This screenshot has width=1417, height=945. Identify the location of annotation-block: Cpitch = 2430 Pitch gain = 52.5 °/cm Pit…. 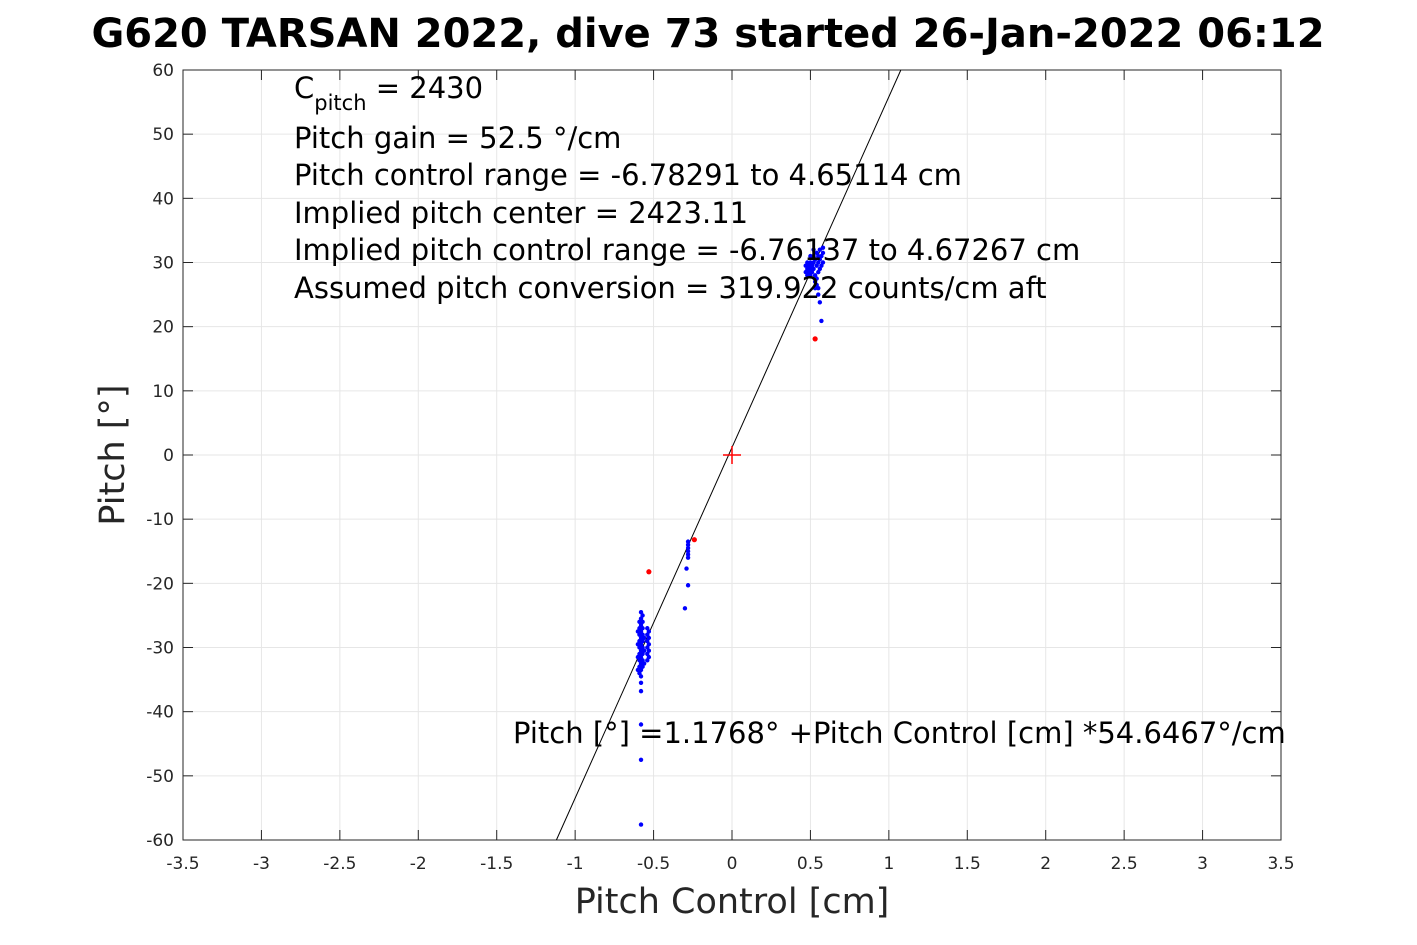
(687, 188).